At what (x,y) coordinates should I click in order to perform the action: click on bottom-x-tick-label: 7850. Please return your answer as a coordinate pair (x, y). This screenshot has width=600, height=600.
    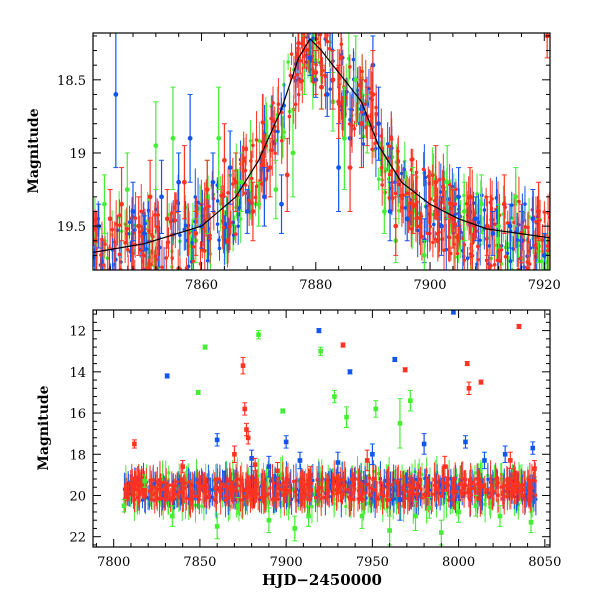
    Looking at the image, I should click on (199, 562).